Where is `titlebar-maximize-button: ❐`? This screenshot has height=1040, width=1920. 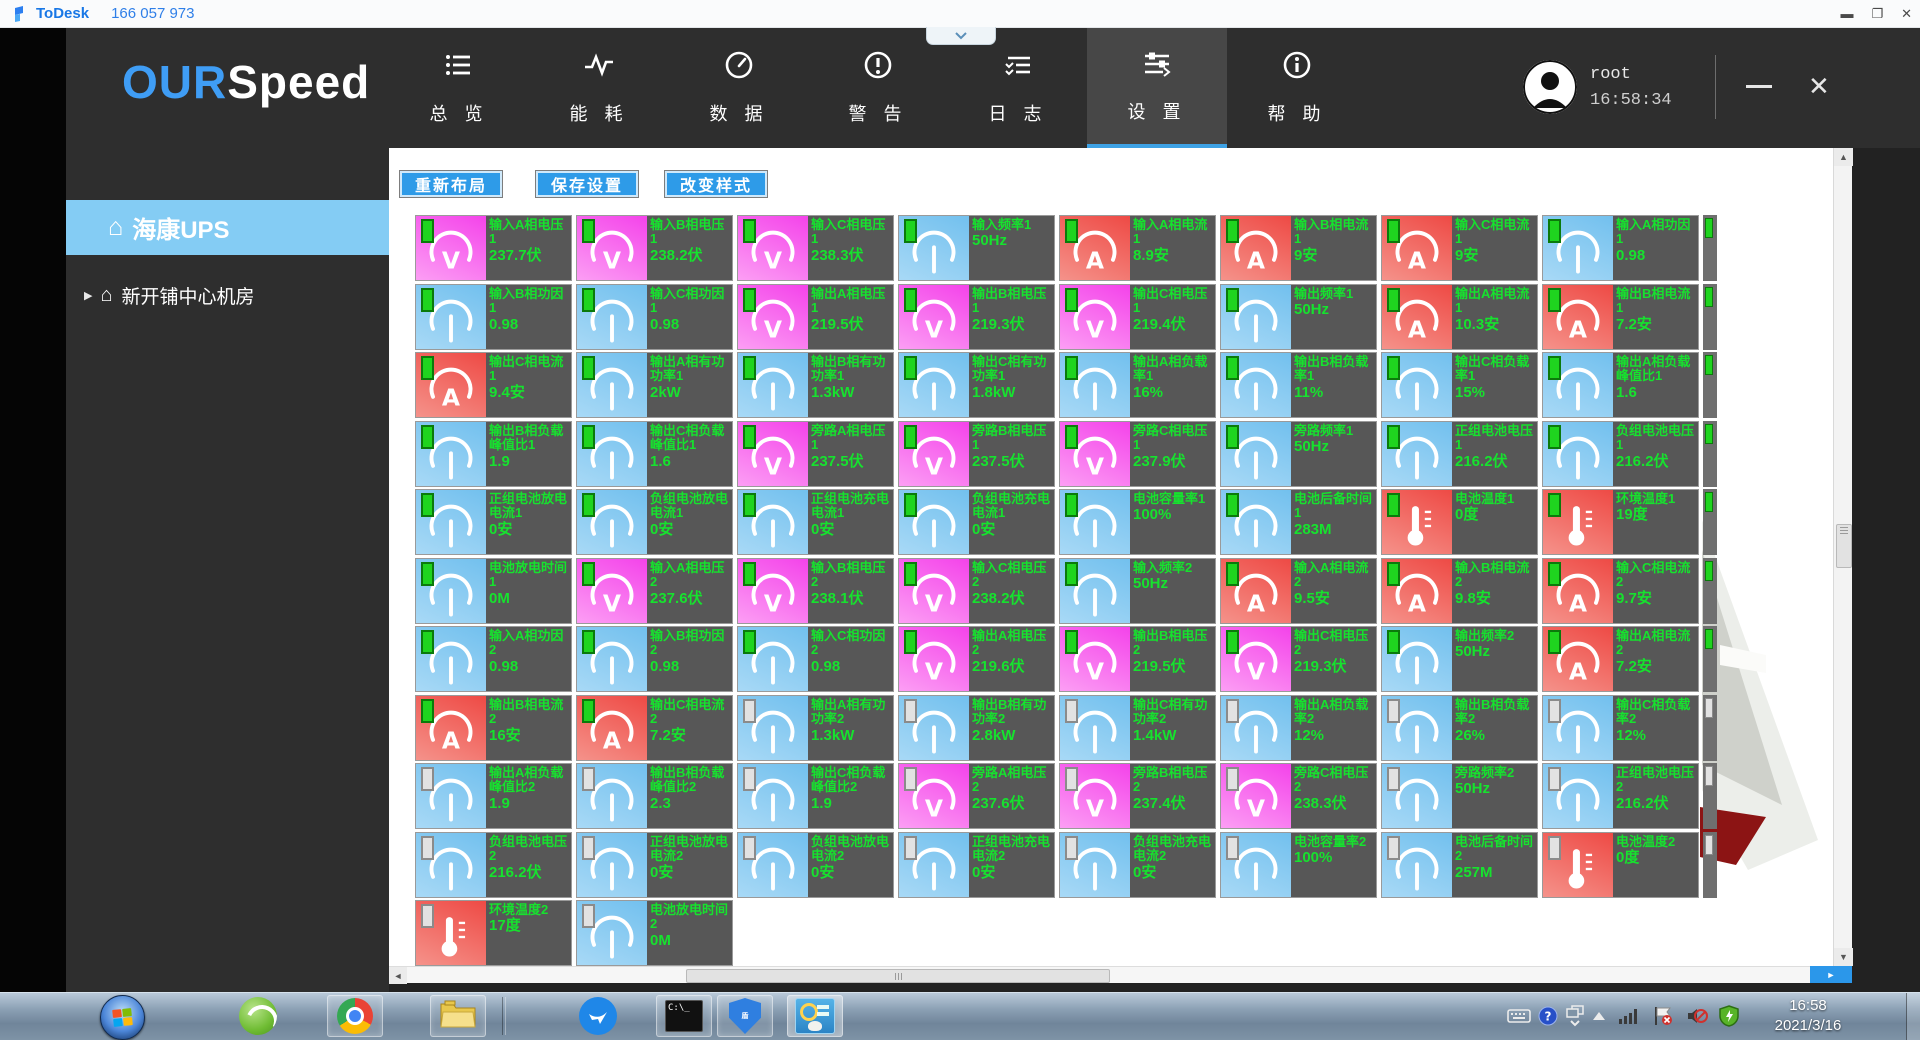
titlebar-maximize-button: ❐ is located at coordinates (1877, 13).